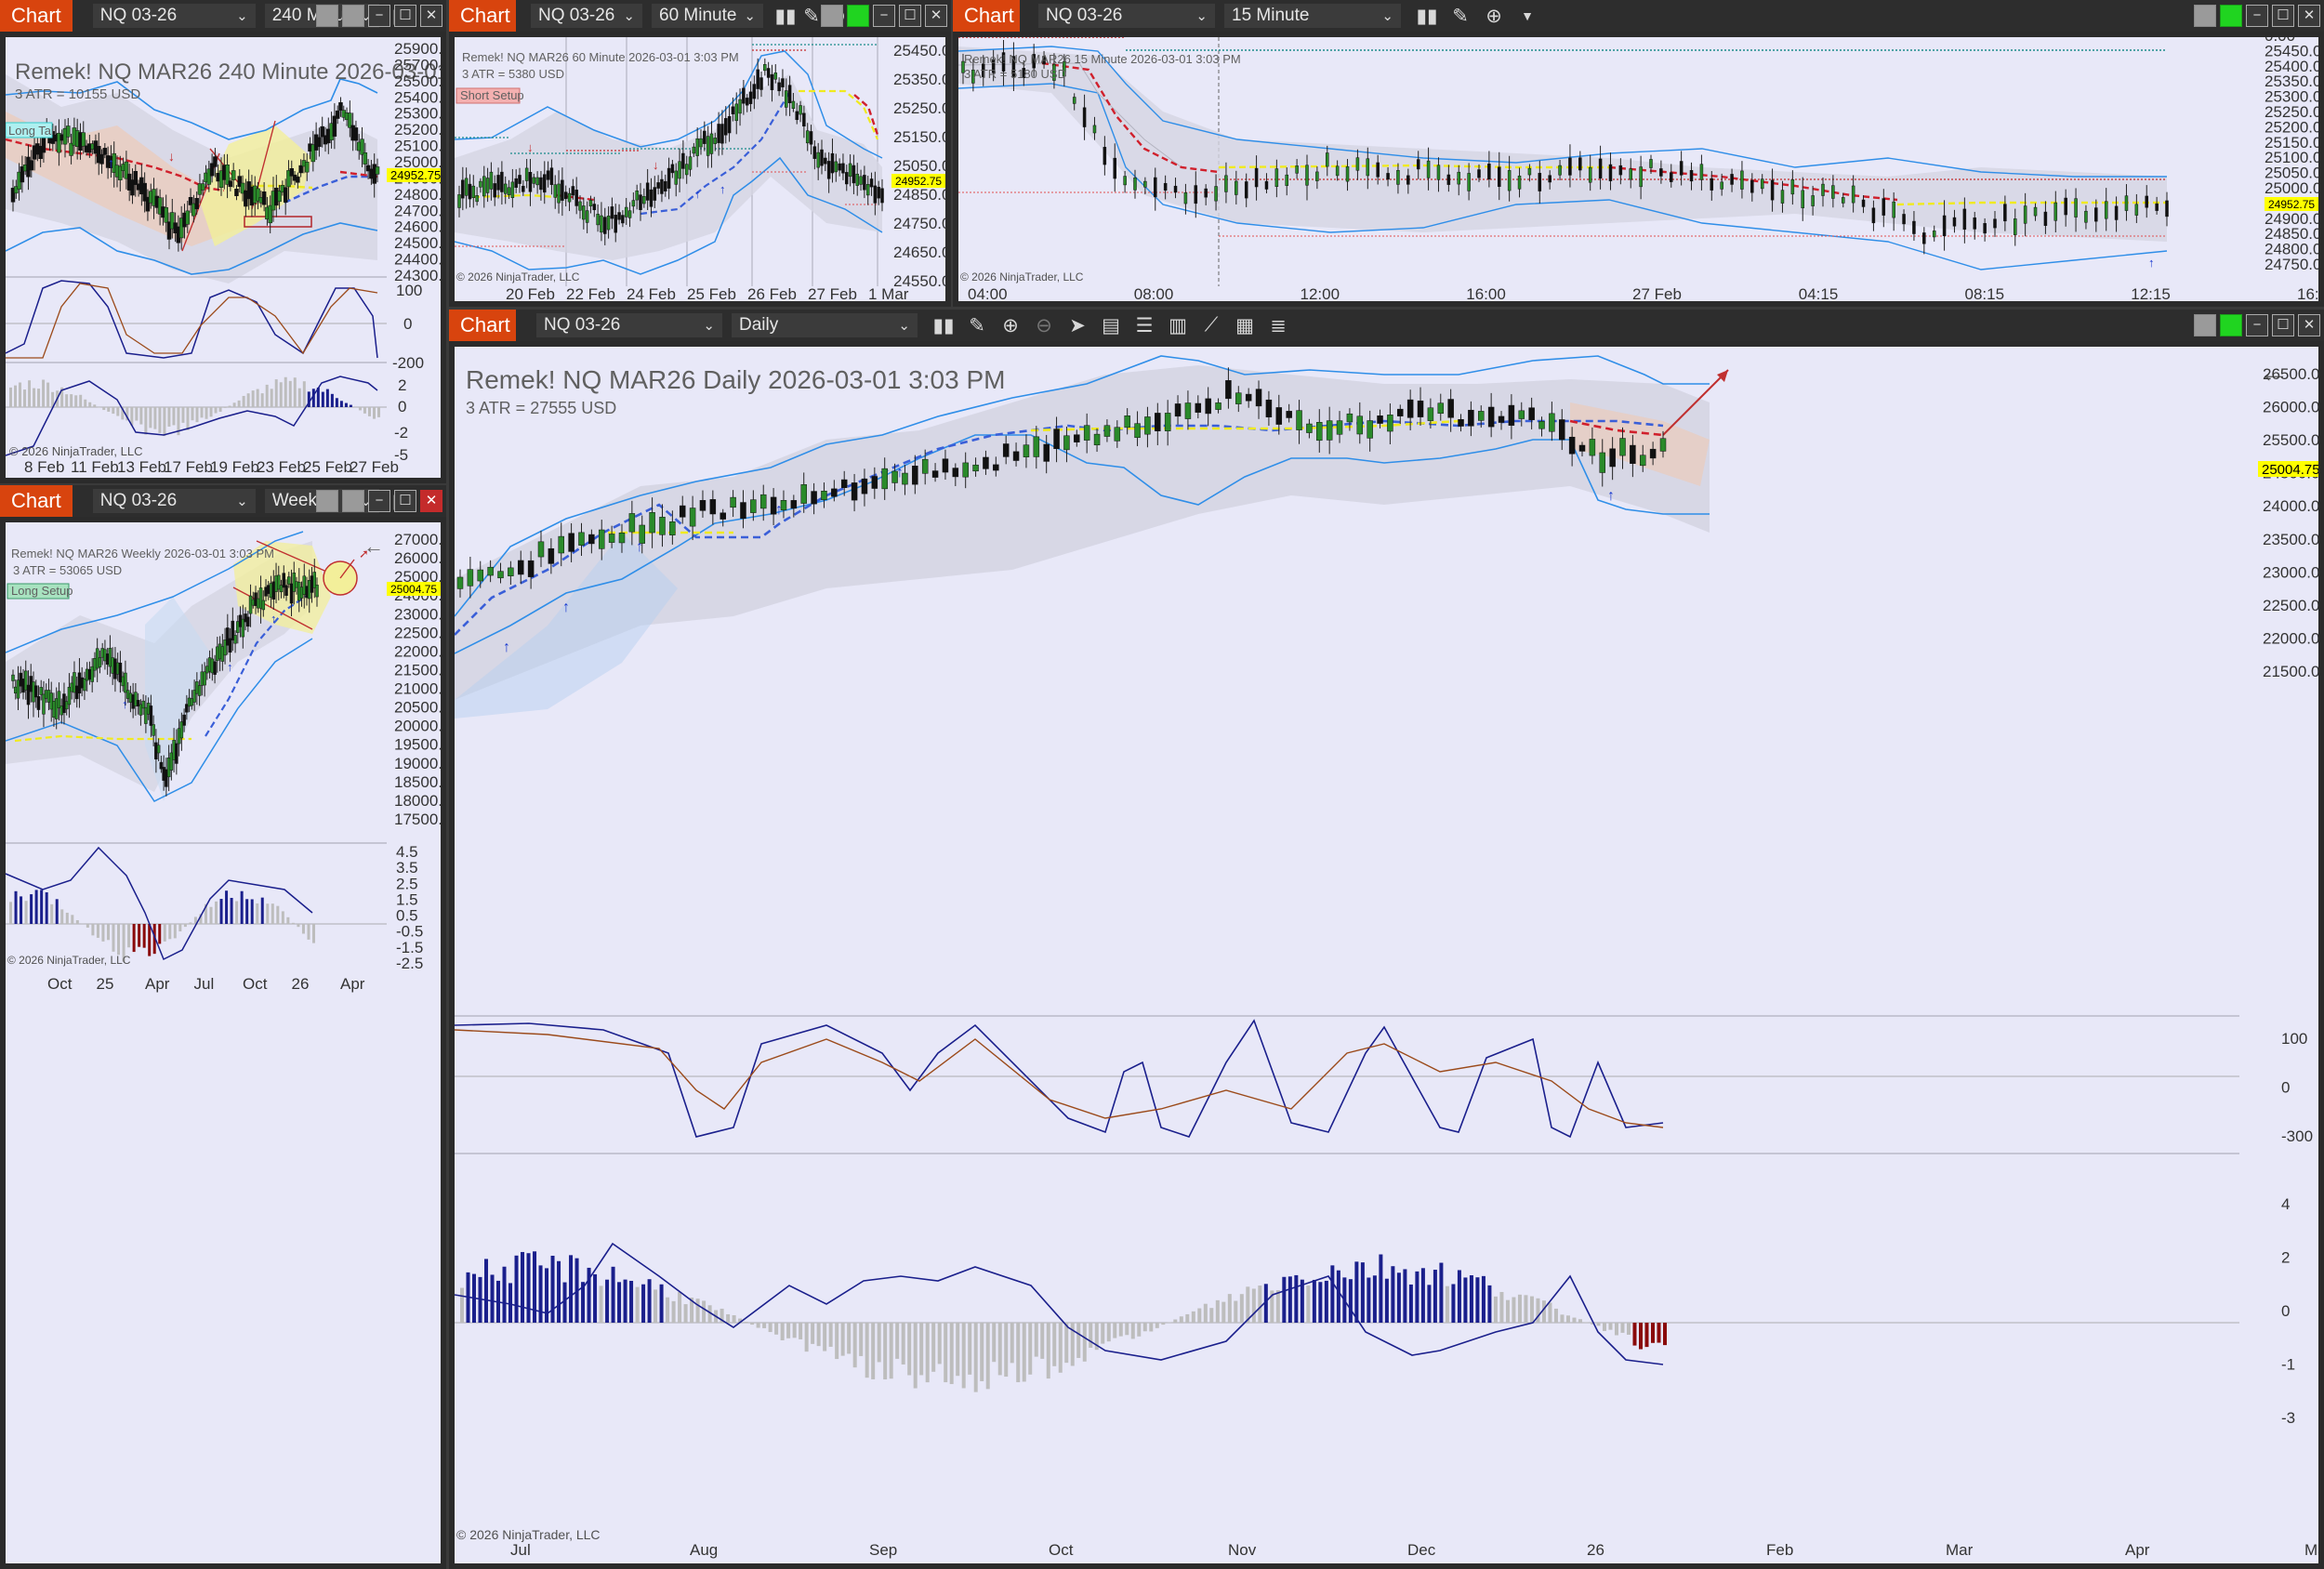 The image size is (2324, 1569). Describe the element at coordinates (1111, 325) in the screenshot. I see `data-box-icon: ▤` at that location.